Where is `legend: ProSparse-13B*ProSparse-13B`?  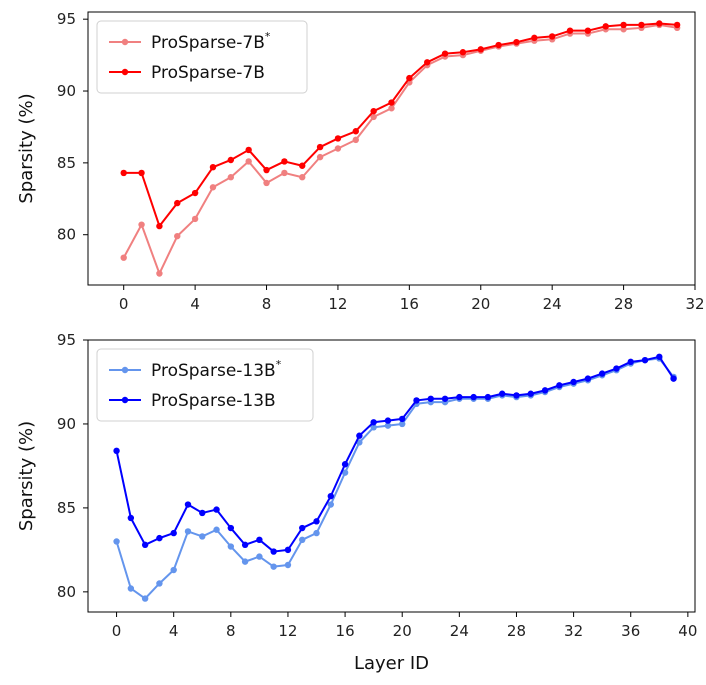
legend: ProSparse-13B*ProSparse-13B is located at coordinates (205, 385).